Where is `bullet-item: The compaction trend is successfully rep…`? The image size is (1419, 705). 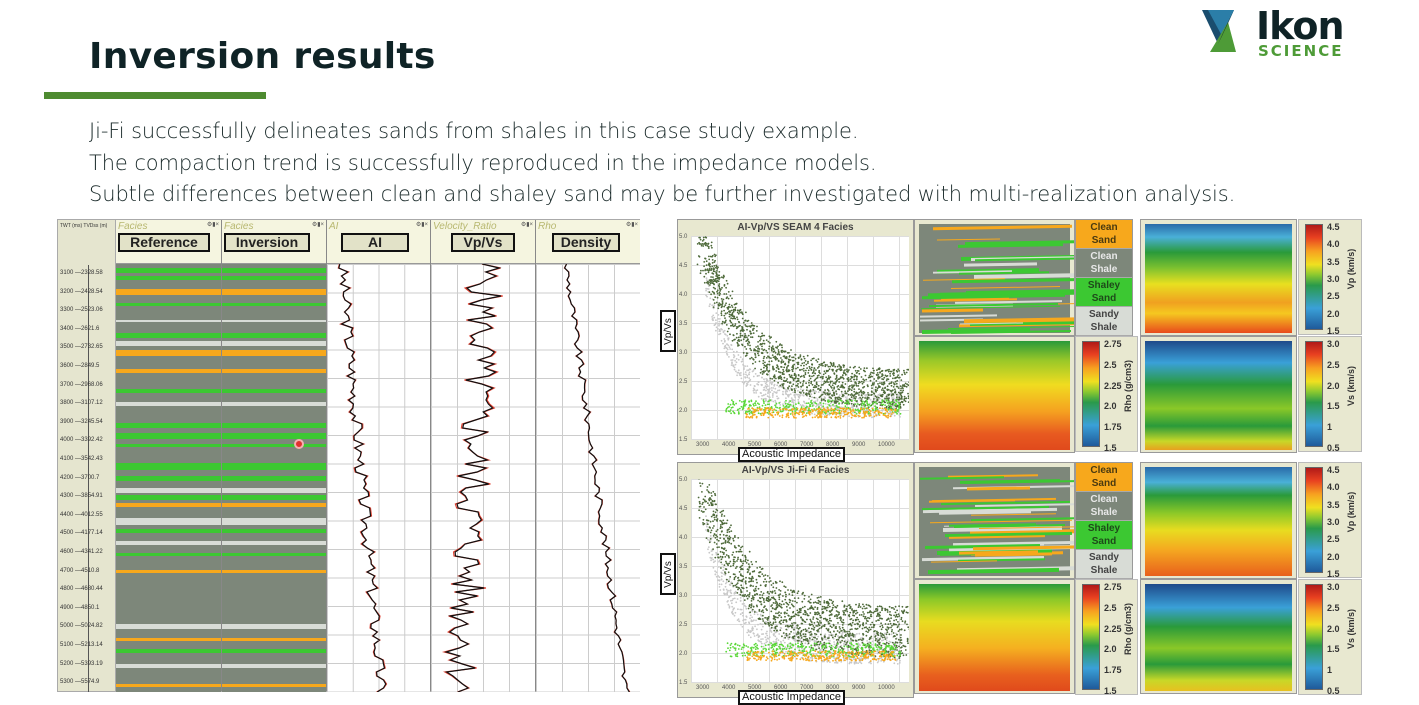
bullet-item: The compaction trend is successfully rep… is located at coordinates (662, 164).